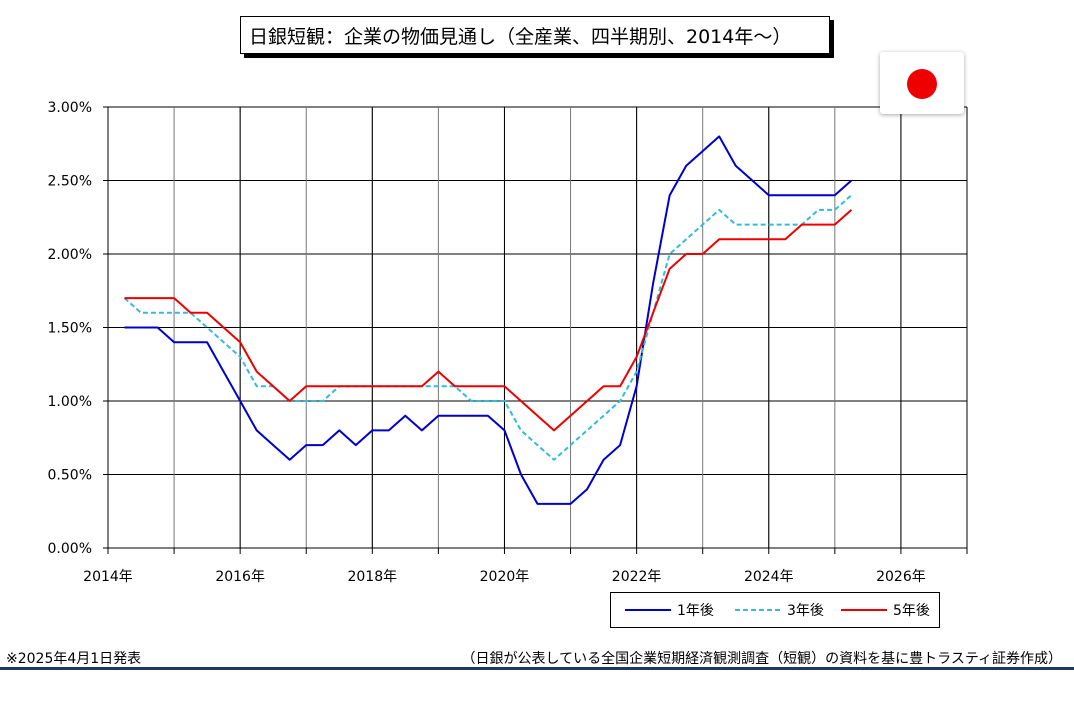 Image resolution: width=1074 pixels, height=707 pixels. I want to click on x-tick-label: 2018年, so click(372, 577).